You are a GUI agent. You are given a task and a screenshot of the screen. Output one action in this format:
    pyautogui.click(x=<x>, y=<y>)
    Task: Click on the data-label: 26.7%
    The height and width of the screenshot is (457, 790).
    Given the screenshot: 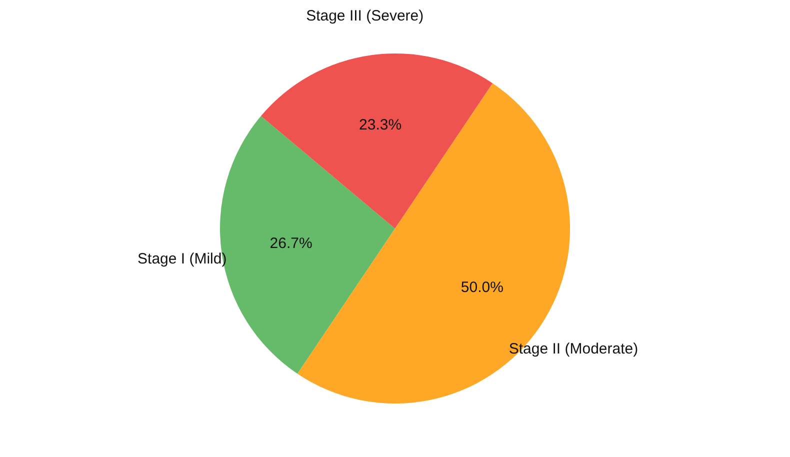 What is the action you would take?
    pyautogui.click(x=291, y=243)
    